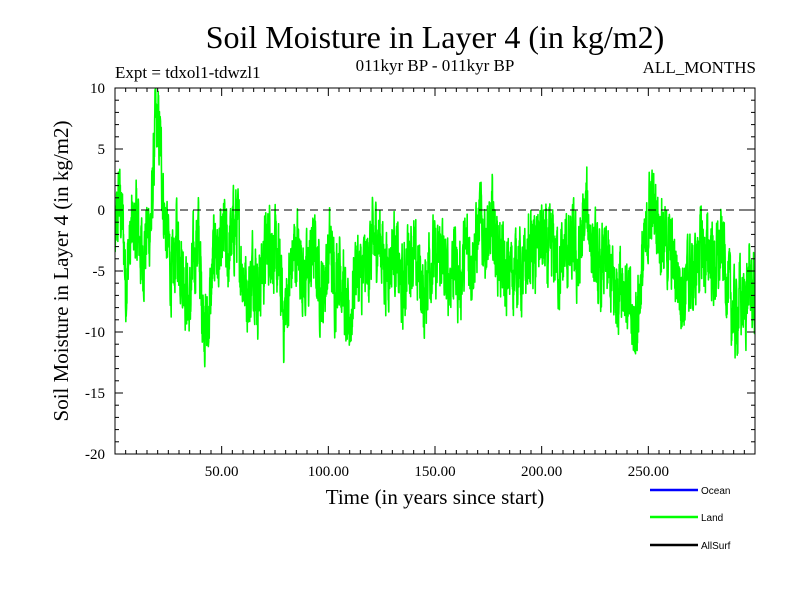 The height and width of the screenshot is (605, 800). Describe the element at coordinates (188, 72) in the screenshot. I see `expt-label: Expt = tdxol1-tdwzl1` at that location.